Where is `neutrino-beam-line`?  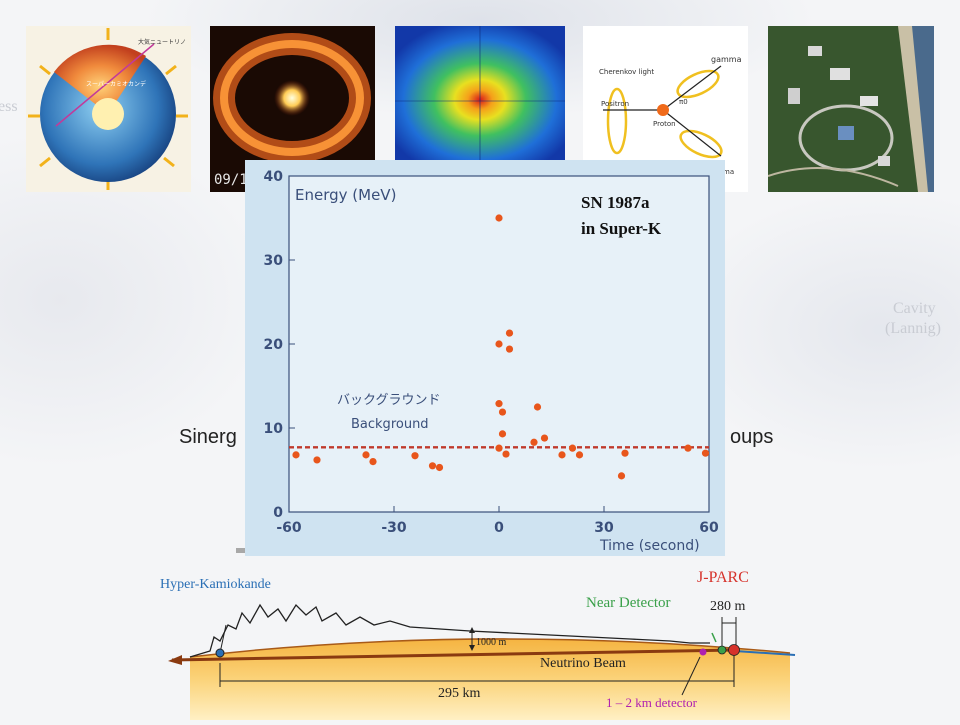 neutrino-beam-line is located at coordinates (453, 655).